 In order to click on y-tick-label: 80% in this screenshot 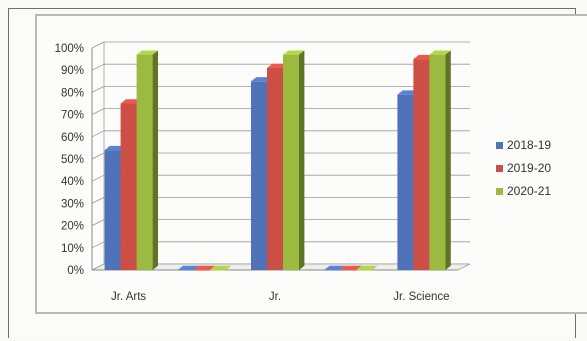, I will do `click(72, 93)`.